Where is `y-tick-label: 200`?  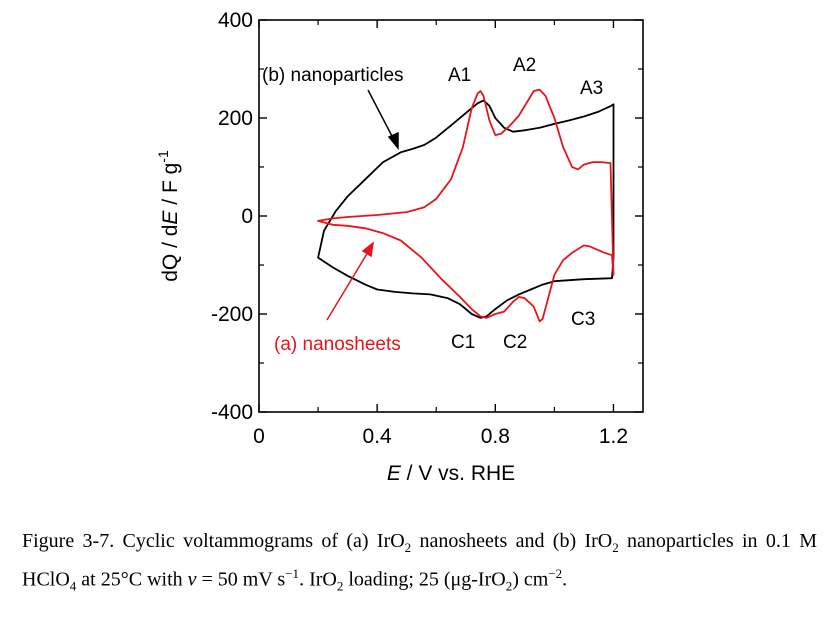 y-tick-label: 200 is located at coordinates (235, 118).